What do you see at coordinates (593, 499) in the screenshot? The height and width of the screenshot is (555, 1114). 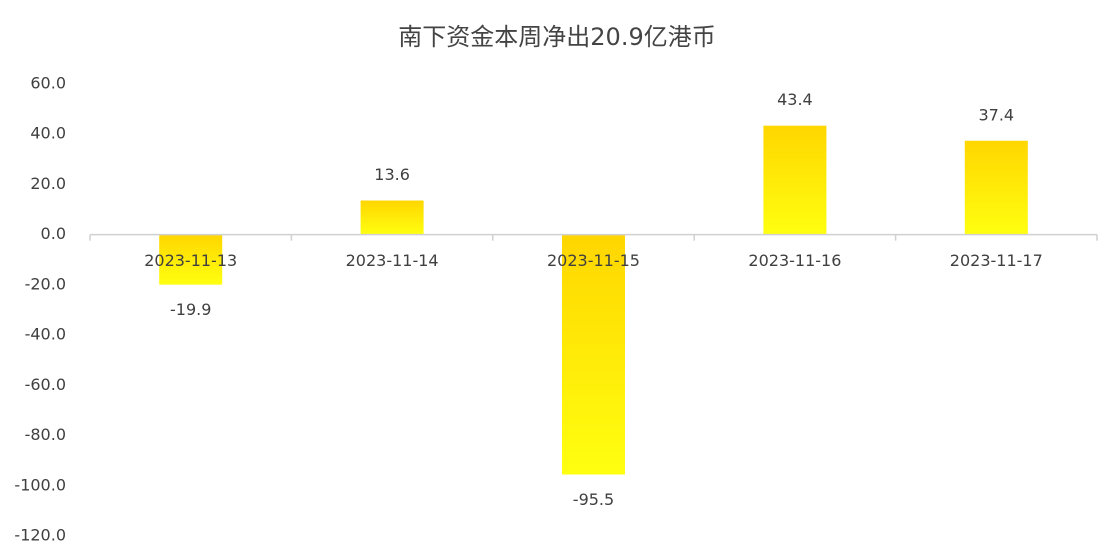 I see `data-label: -95.5` at bounding box center [593, 499].